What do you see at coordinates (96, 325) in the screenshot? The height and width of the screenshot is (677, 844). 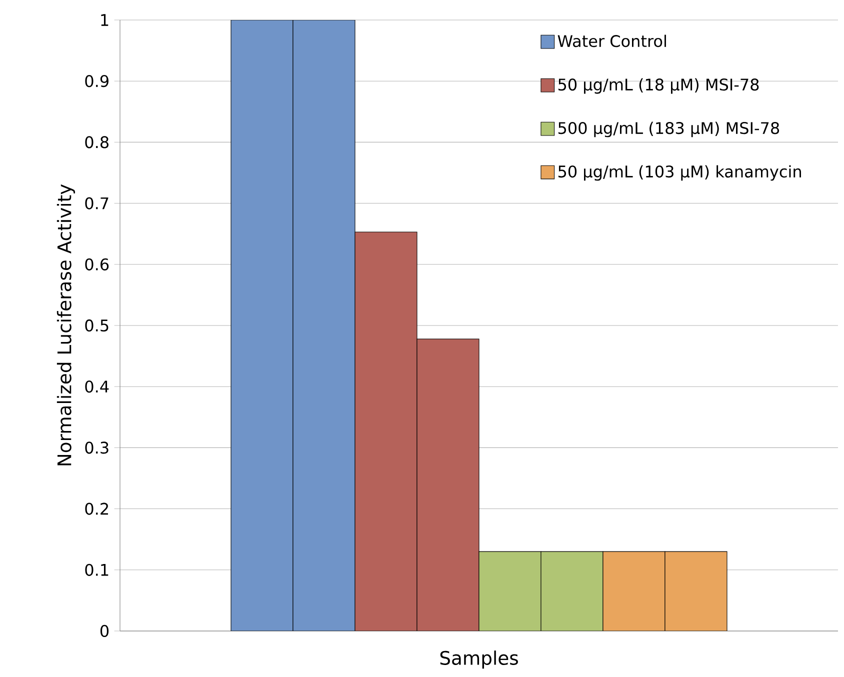 I see `y-tick-label: 0.5` at bounding box center [96, 325].